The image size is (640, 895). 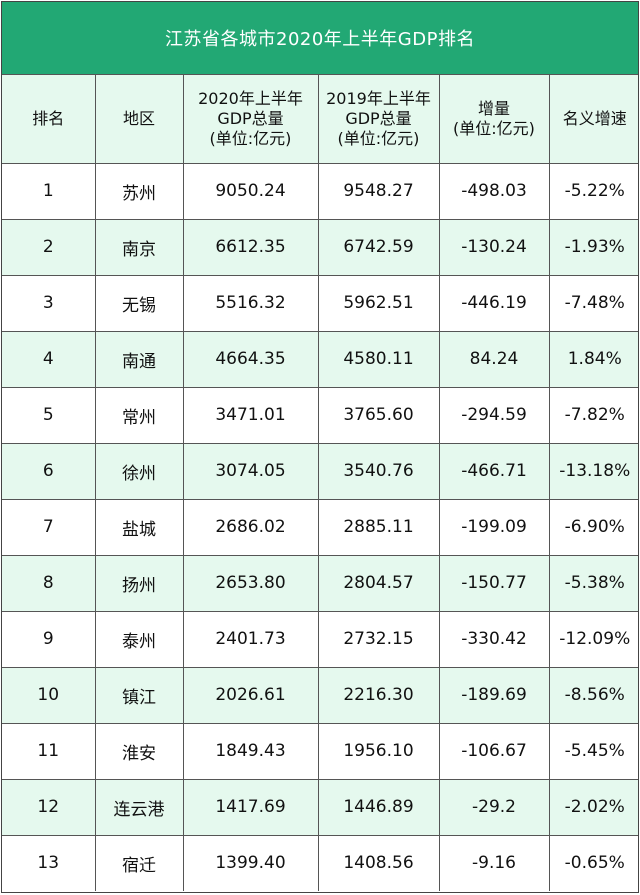 What do you see at coordinates (593, 807) in the screenshot?
I see `growth-cell: -2.02%` at bounding box center [593, 807].